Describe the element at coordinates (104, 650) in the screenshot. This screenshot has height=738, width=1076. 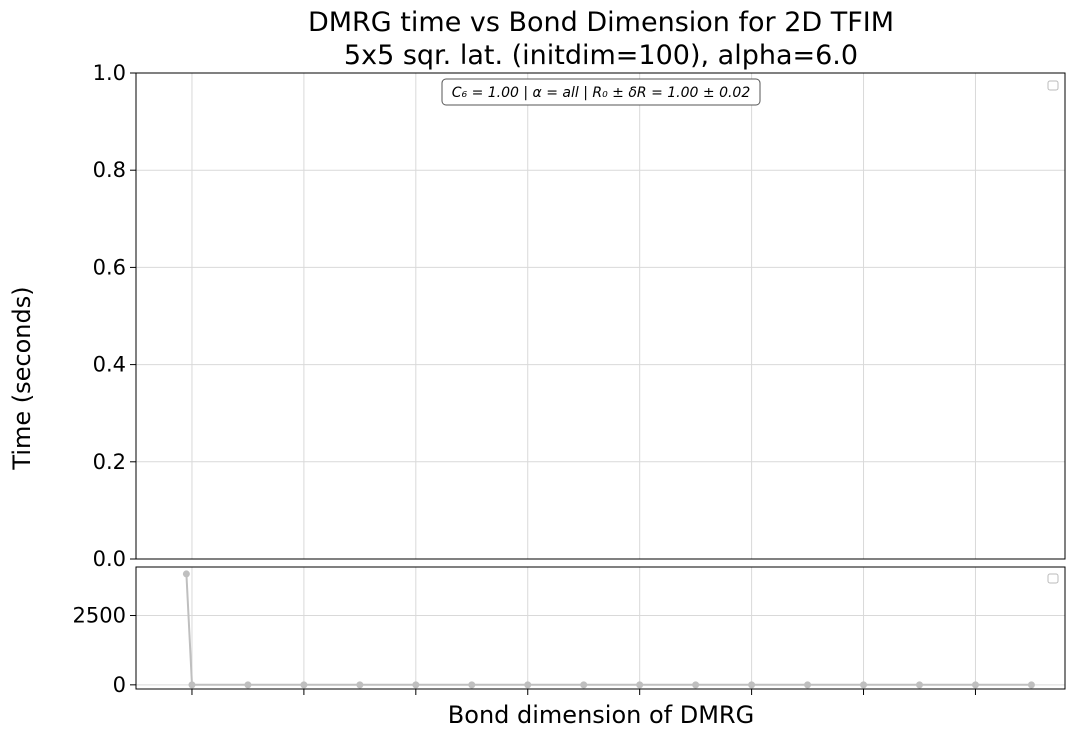
I see `bottom-panel-y-ticks: 0 2500` at that location.